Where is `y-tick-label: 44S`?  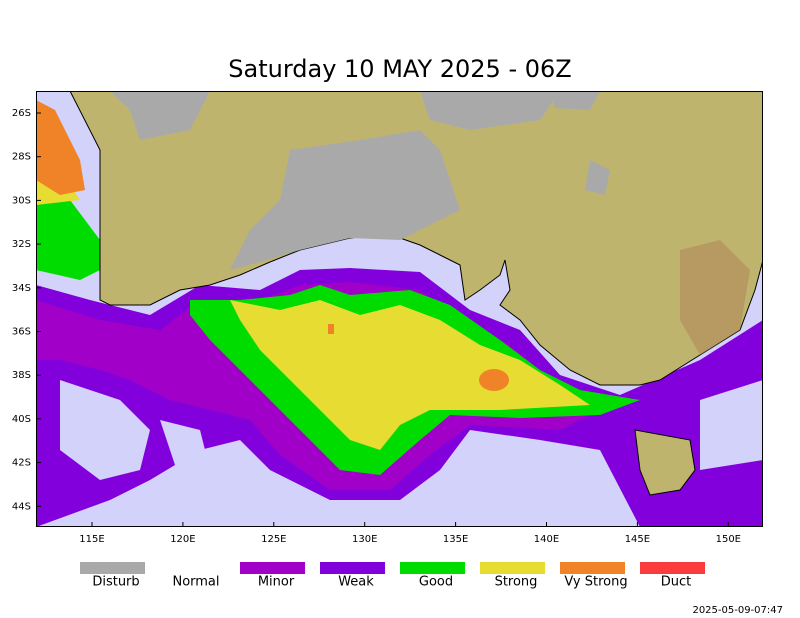 y-tick-label: 44S is located at coordinates (21, 506).